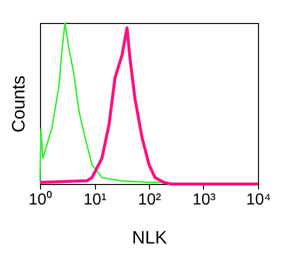 The image size is (300, 268). What do you see at coordinates (150, 238) in the screenshot?
I see `x-axis-title: NLK` at bounding box center [150, 238].